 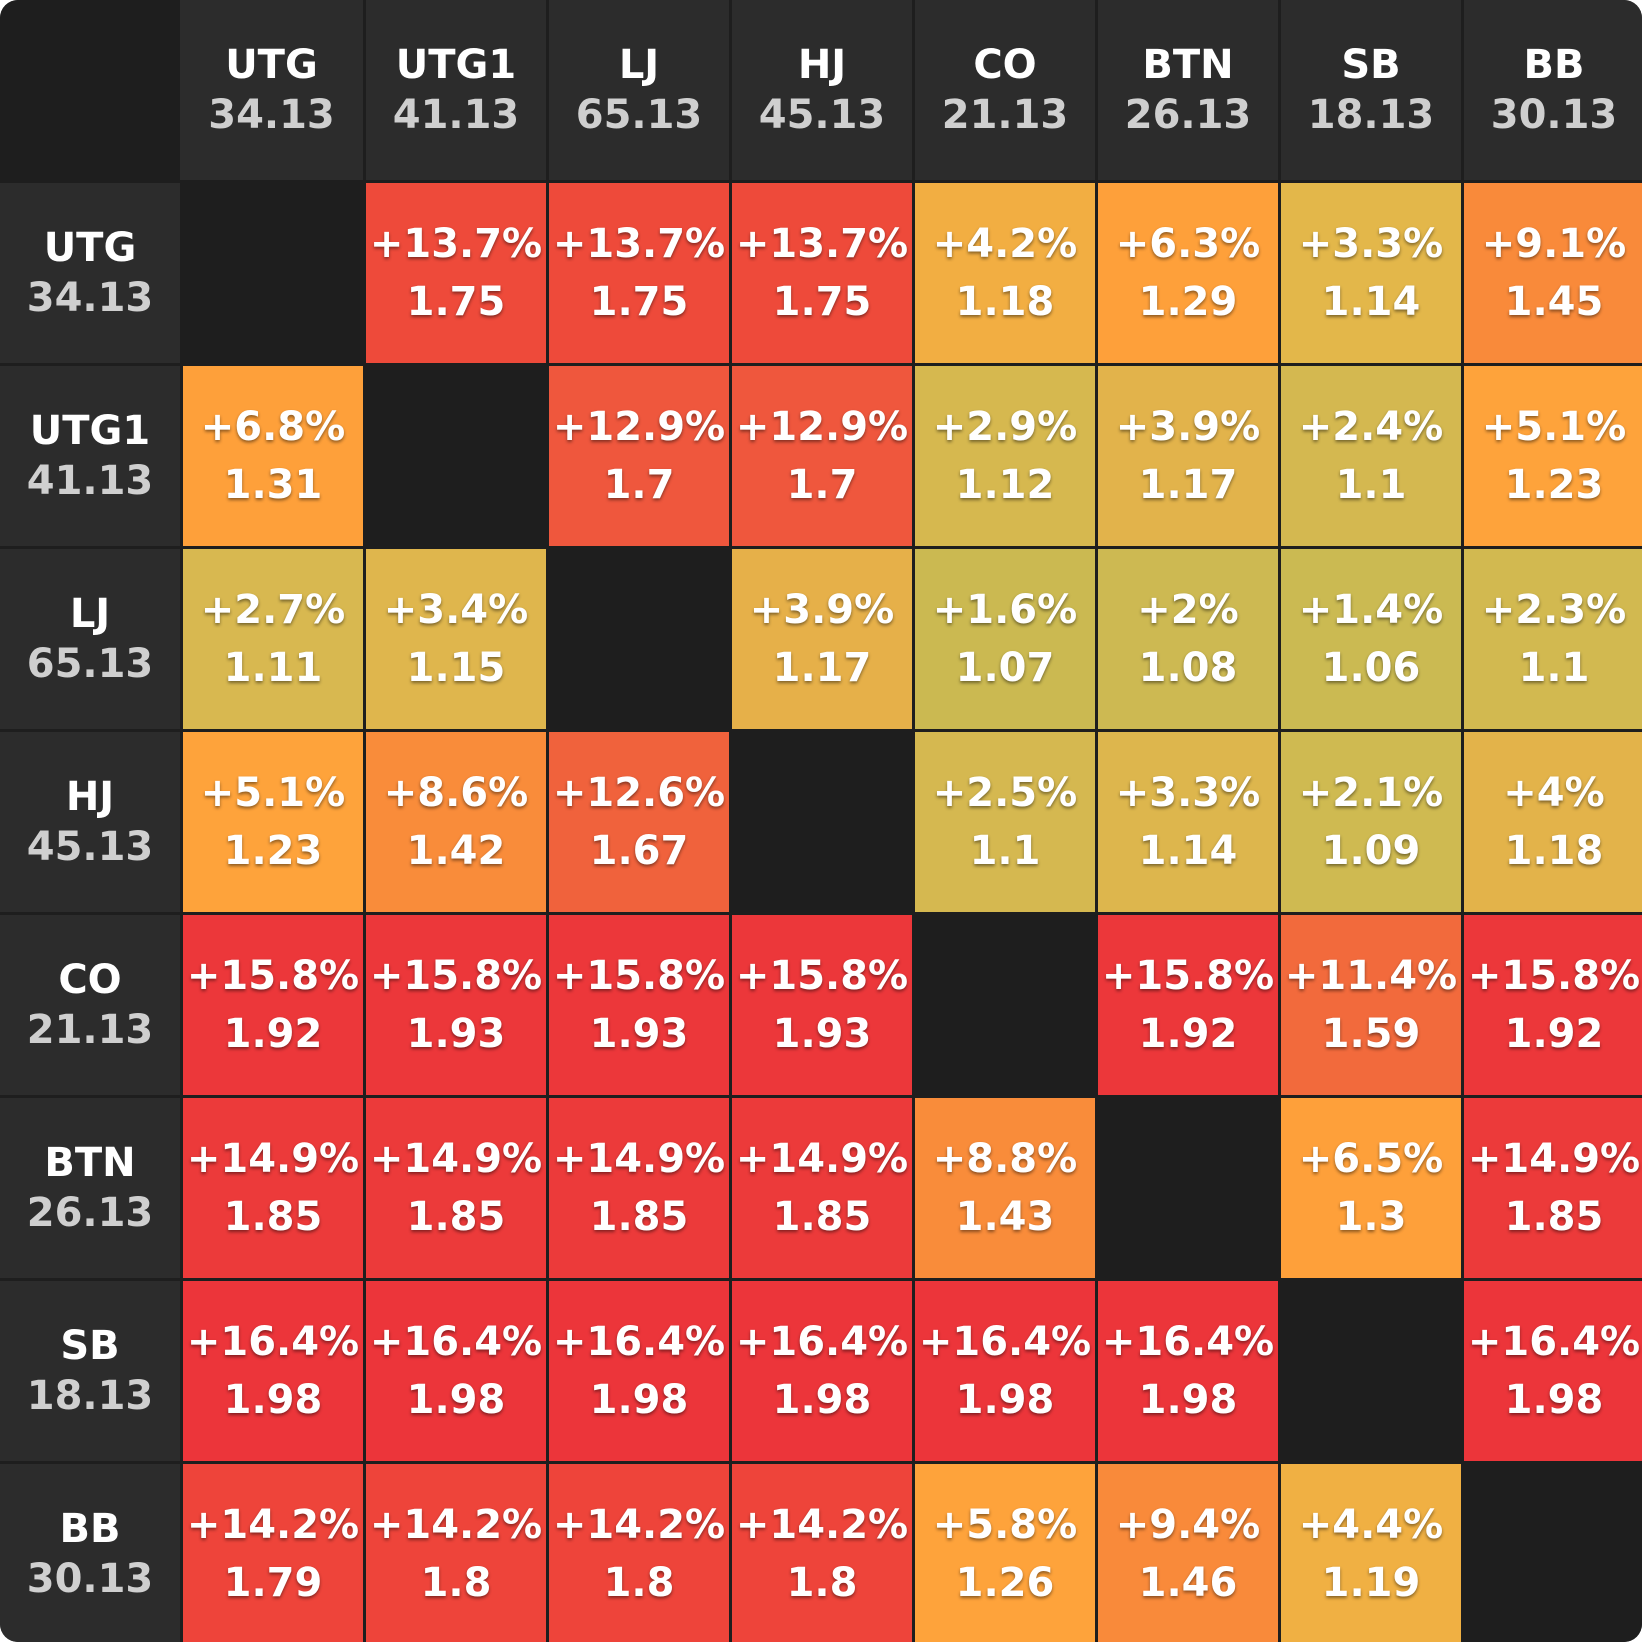 I want to click on cell-percent: +2.1%, so click(x=1371, y=793).